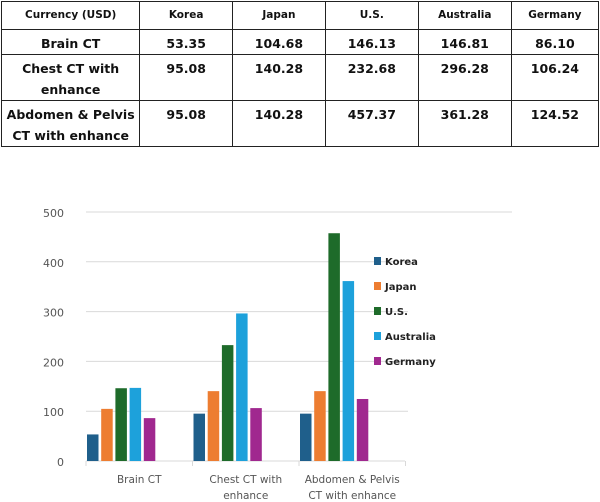 The image size is (600, 502). I want to click on table-cell: 124.52, so click(555, 123).